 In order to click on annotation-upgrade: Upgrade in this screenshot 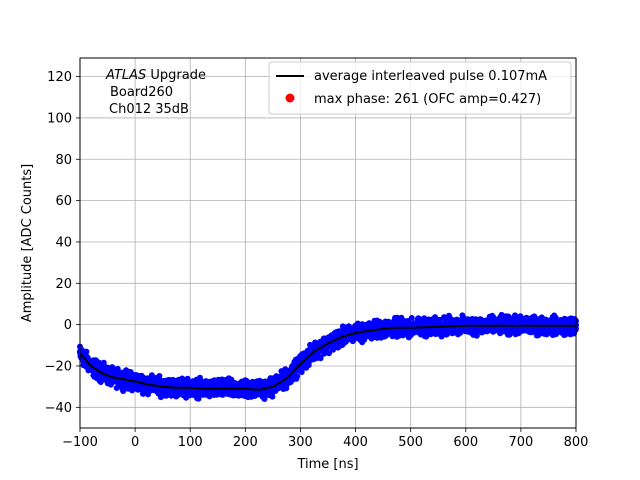, I will do `click(176, 75)`.